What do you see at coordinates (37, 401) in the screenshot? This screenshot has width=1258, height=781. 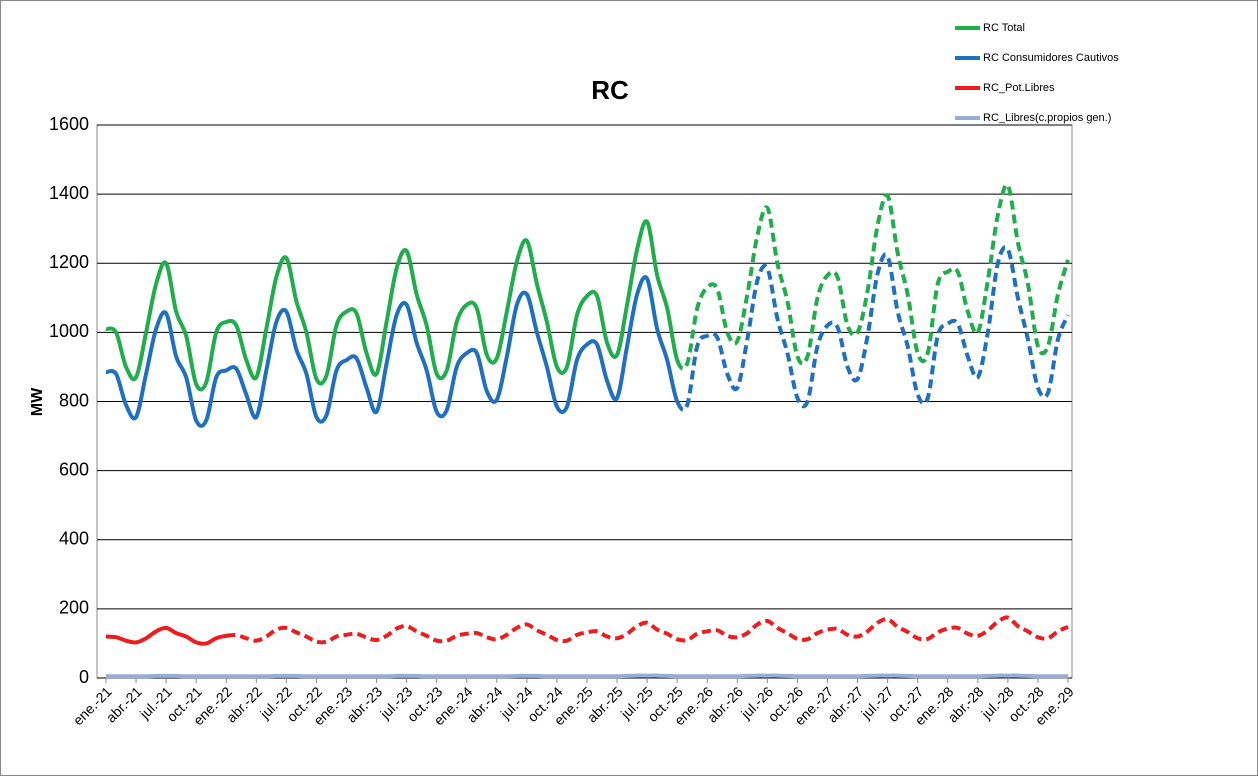 I see `y-axis-label: MW` at bounding box center [37, 401].